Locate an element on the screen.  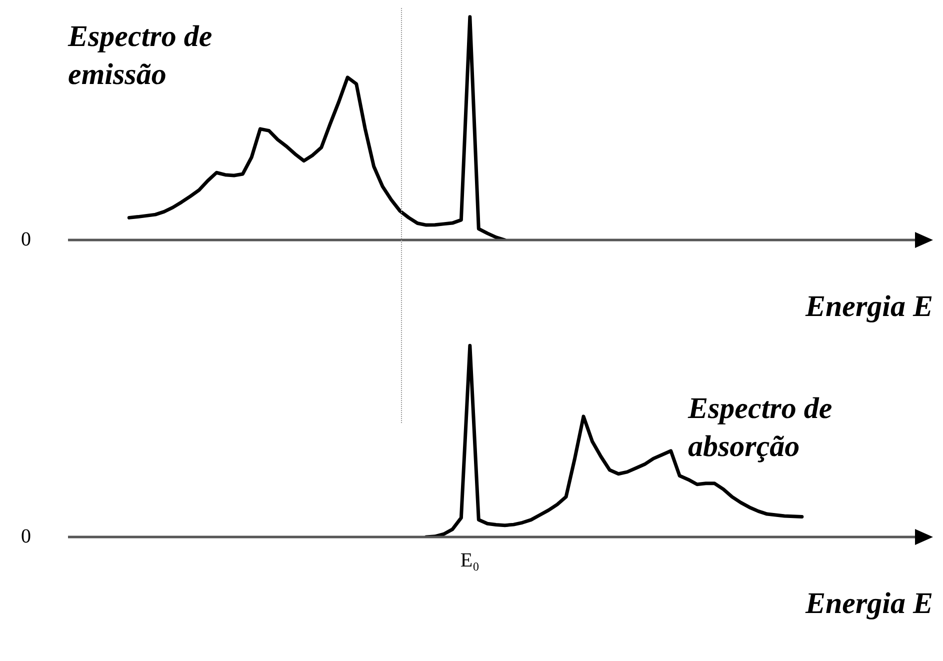
text: Espectro de emissão is located at coordinates (141, 56).